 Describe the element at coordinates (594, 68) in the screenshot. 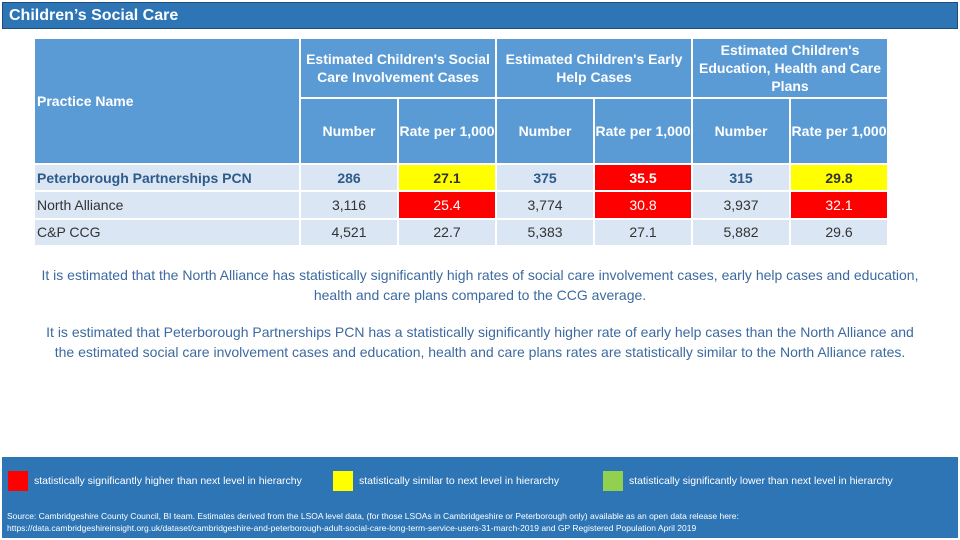

I see `group-header-early-help: Estimated Children's Early Help Cases` at that location.